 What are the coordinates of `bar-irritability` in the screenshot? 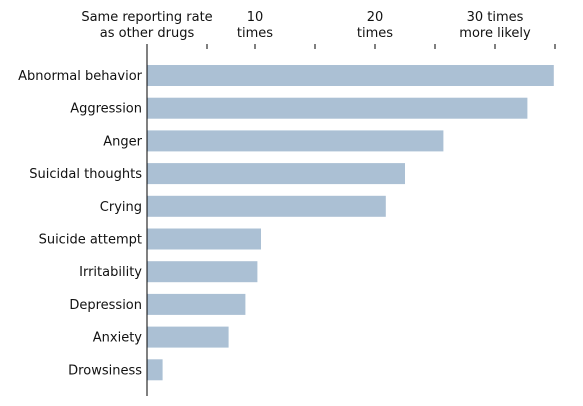 It's located at (202, 272).